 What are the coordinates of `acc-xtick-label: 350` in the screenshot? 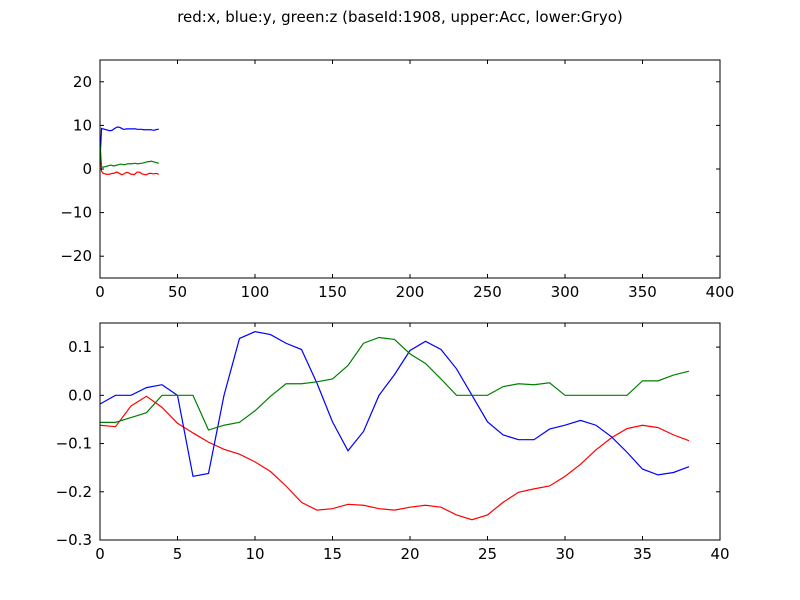 It's located at (642, 292).